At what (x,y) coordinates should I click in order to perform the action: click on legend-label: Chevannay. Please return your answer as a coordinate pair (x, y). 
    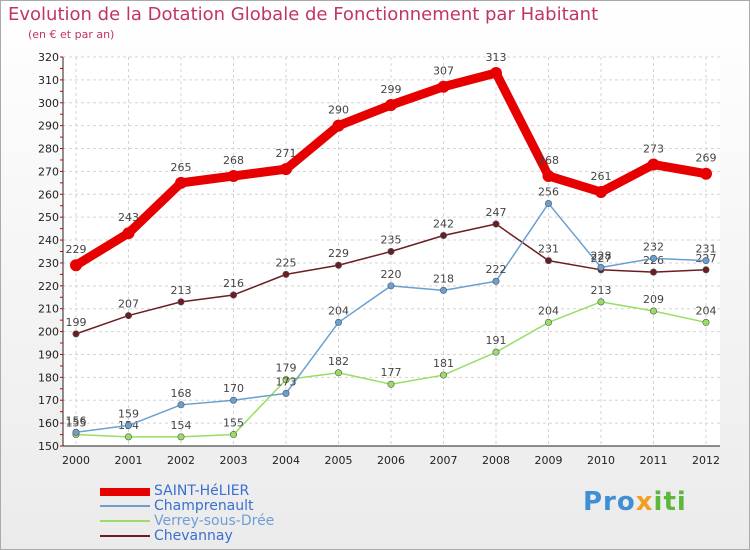
    Looking at the image, I should click on (193, 536).